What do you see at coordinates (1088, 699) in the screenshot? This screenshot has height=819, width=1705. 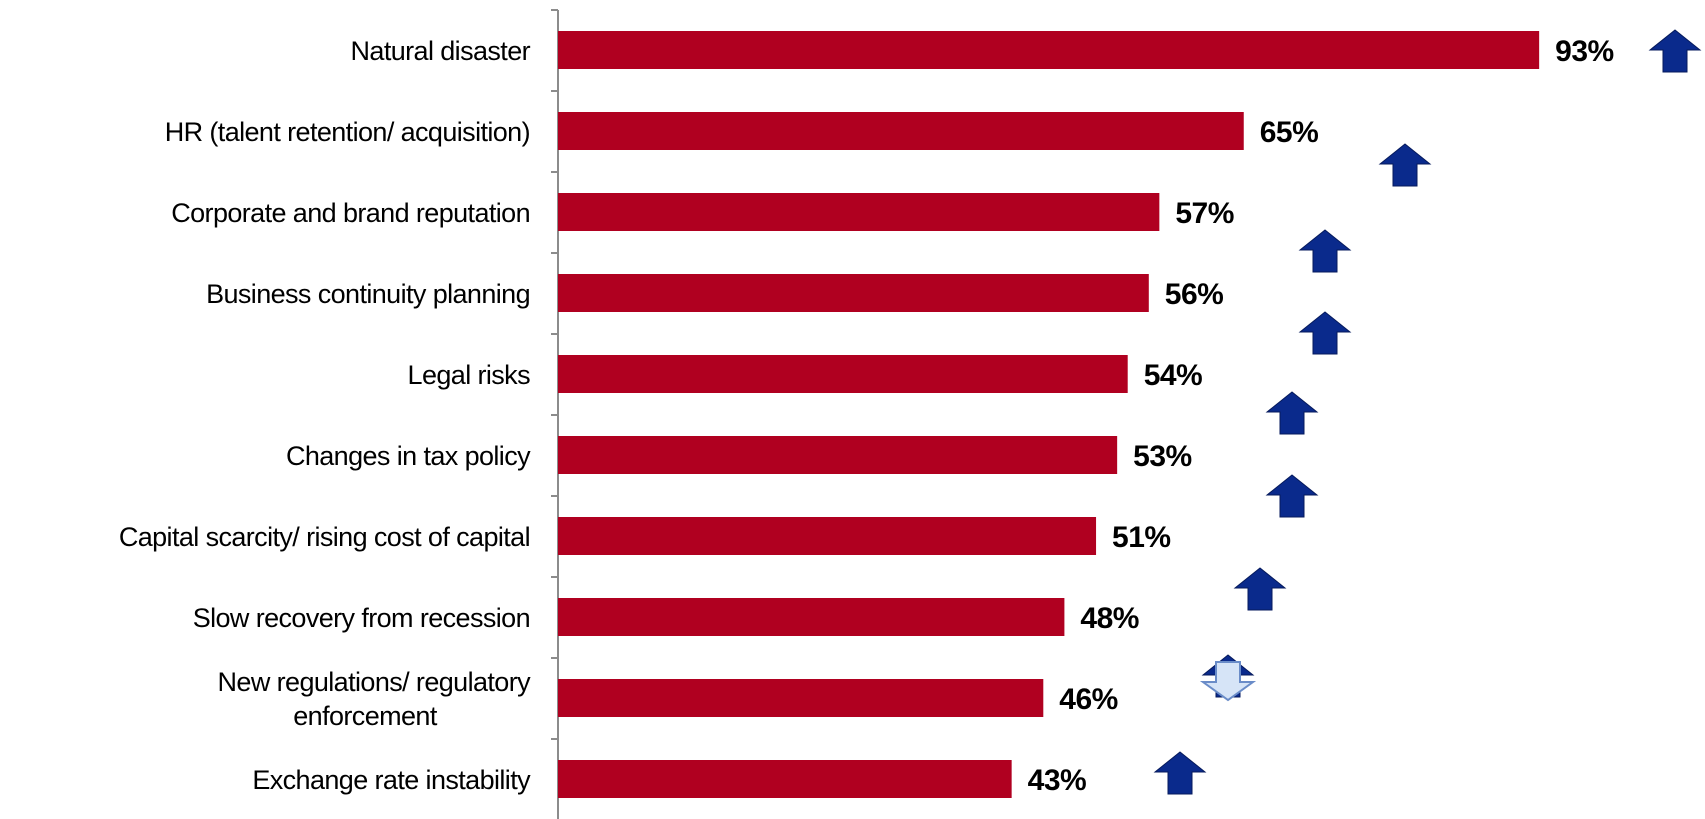 I see `data-label: 46%` at bounding box center [1088, 699].